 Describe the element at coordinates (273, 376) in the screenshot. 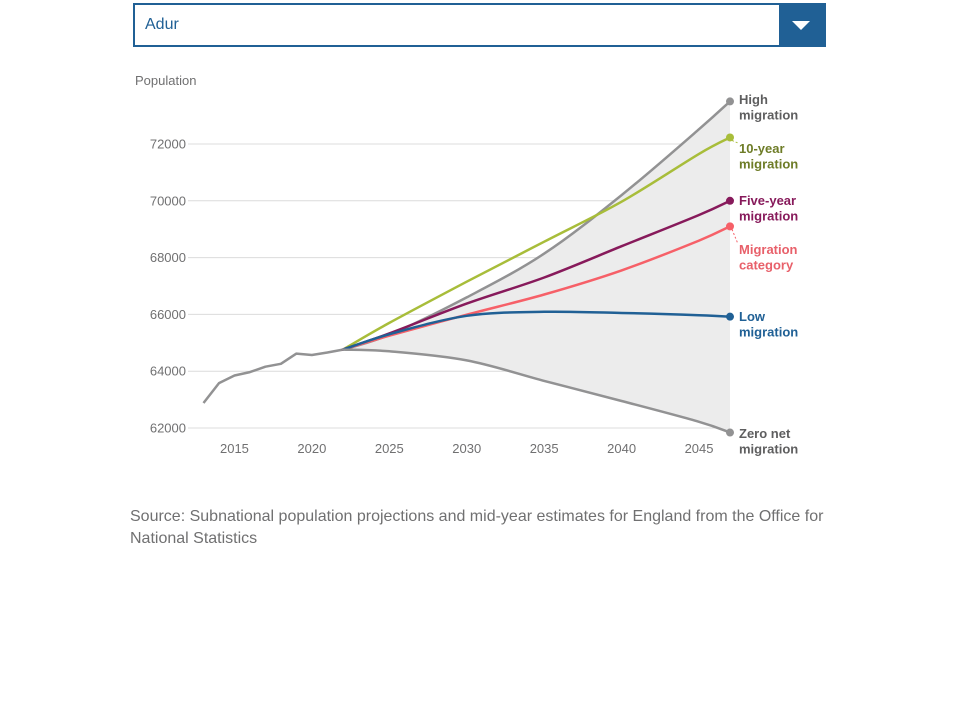

I see `series-line-historical` at that location.